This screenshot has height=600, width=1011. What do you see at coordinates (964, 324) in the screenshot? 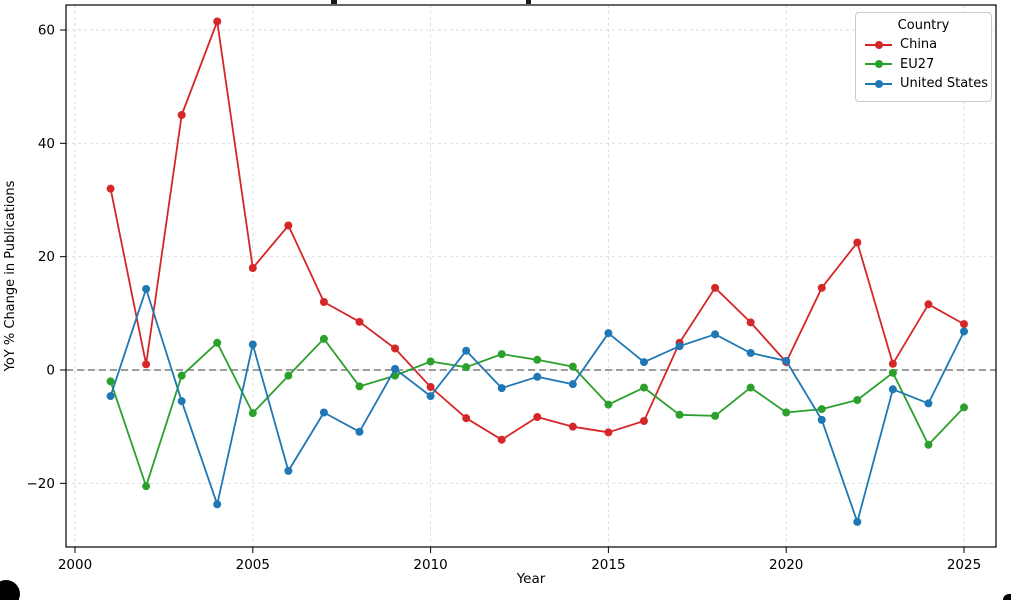
I see `data-point-china-2025` at bounding box center [964, 324].